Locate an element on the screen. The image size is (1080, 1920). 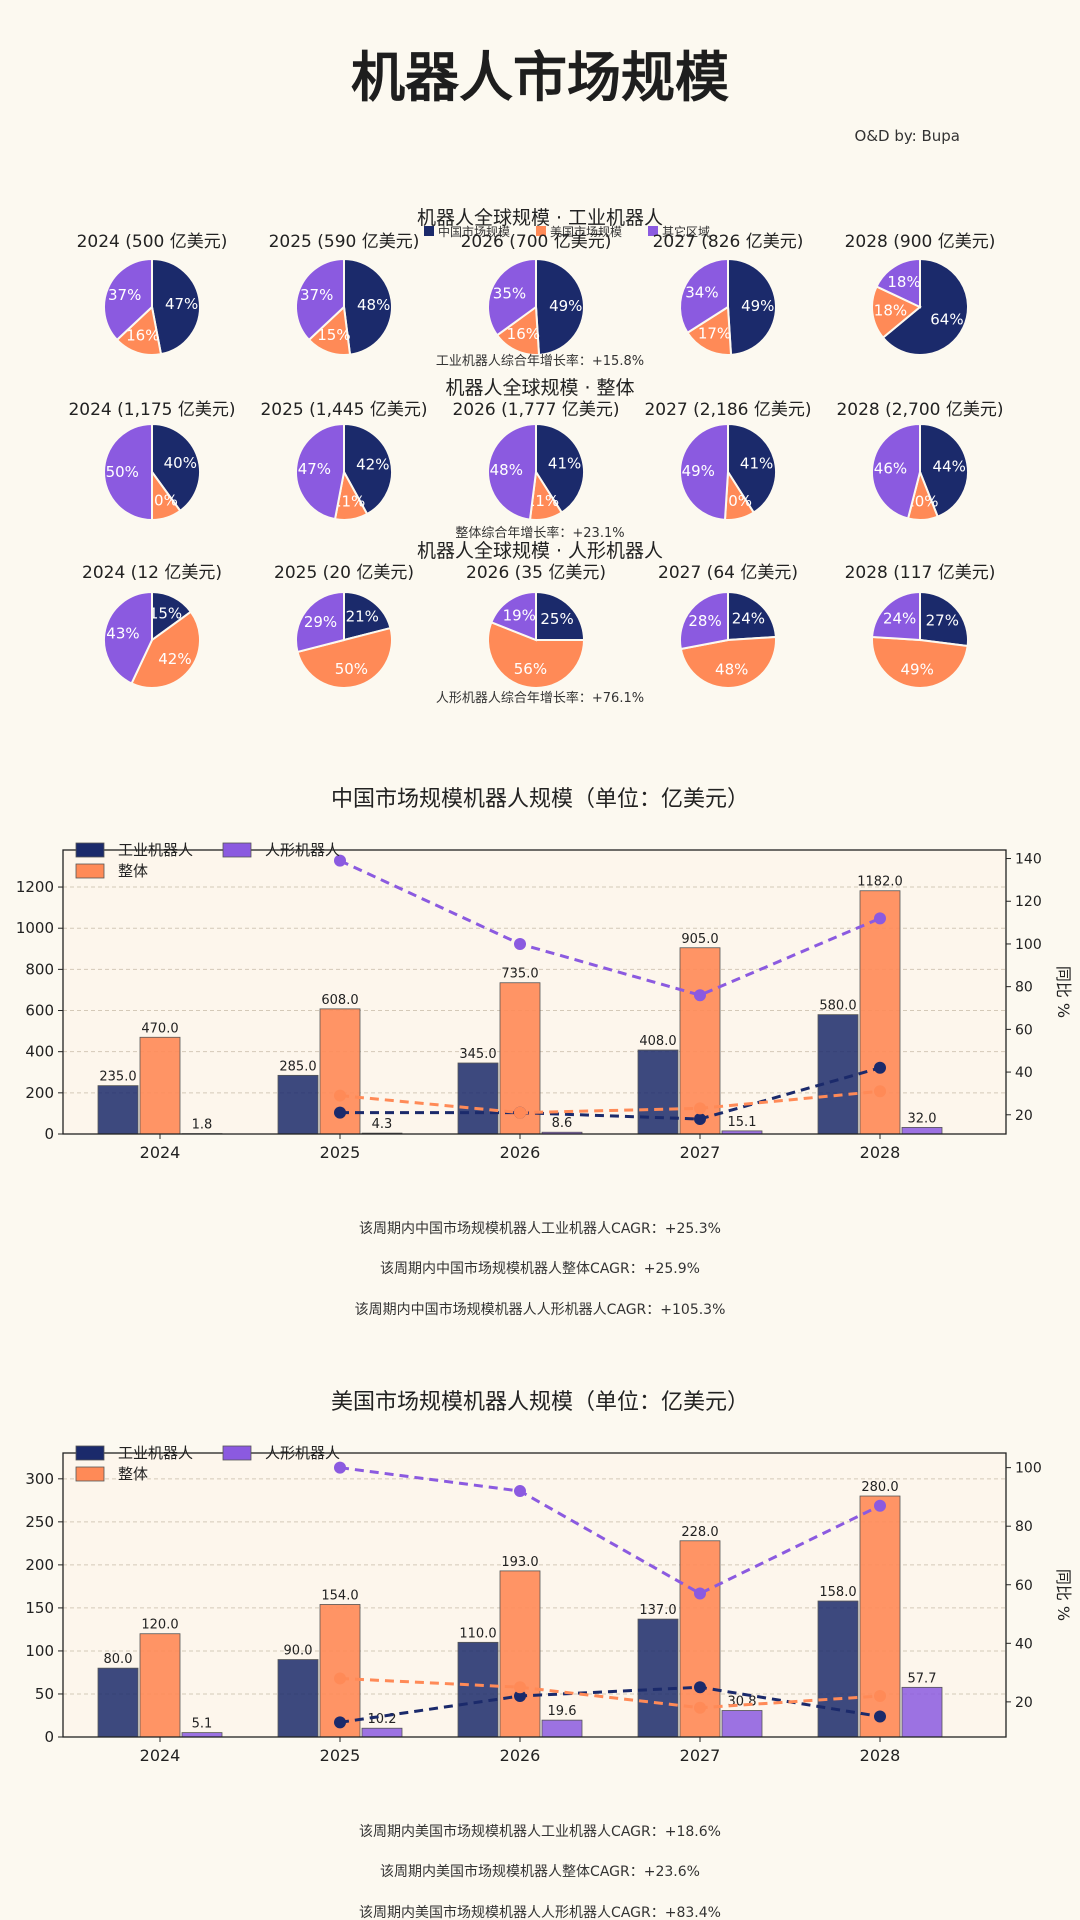
bar-value-label: 19.6 is located at coordinates (562, 1711).